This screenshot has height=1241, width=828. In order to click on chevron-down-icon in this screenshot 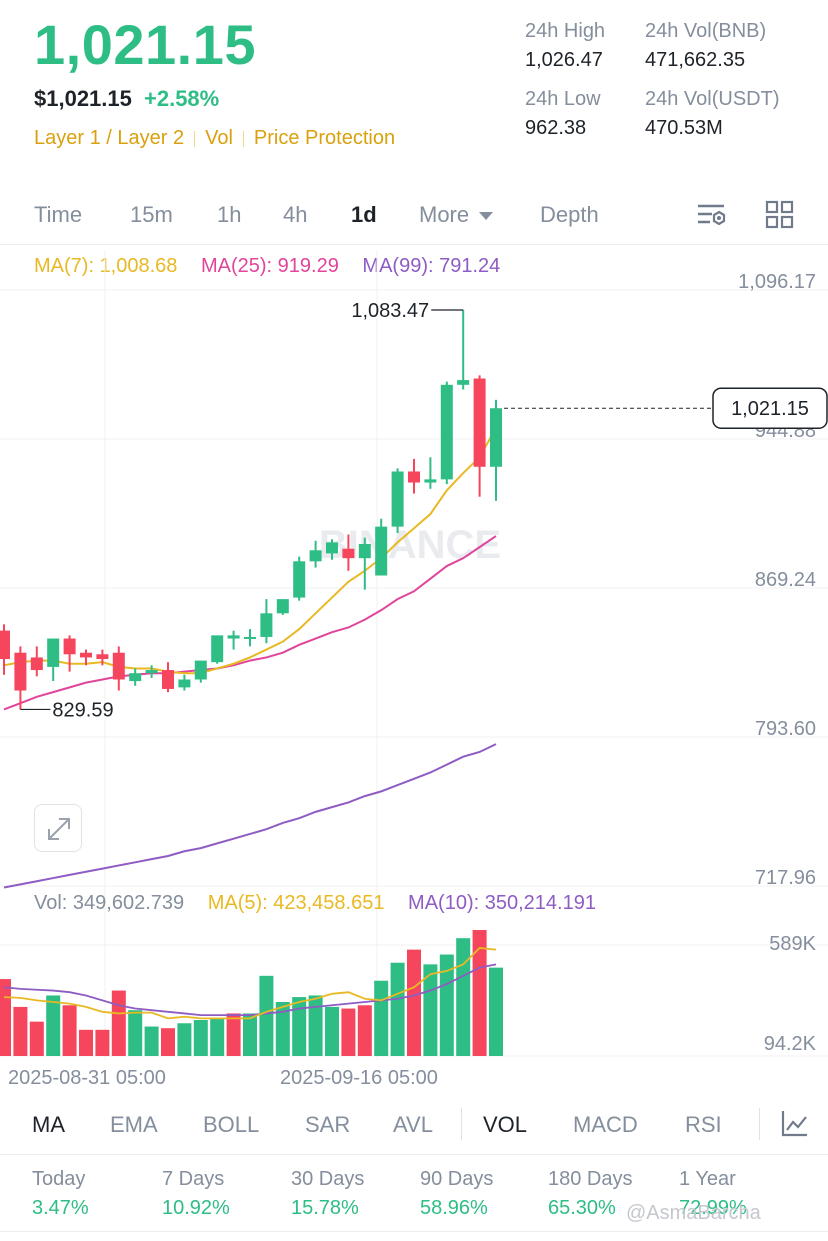, I will do `click(486, 216)`.